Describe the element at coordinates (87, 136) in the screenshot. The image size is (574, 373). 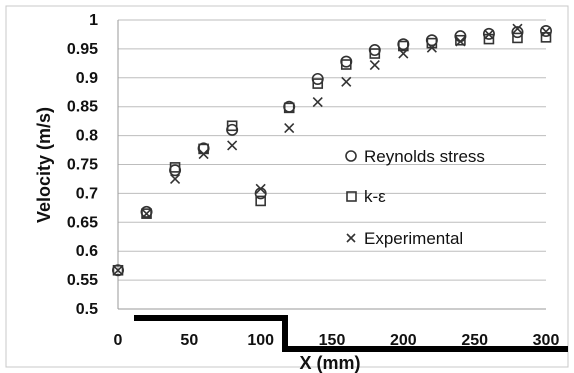
I see `y-tick-label: 0.8` at that location.